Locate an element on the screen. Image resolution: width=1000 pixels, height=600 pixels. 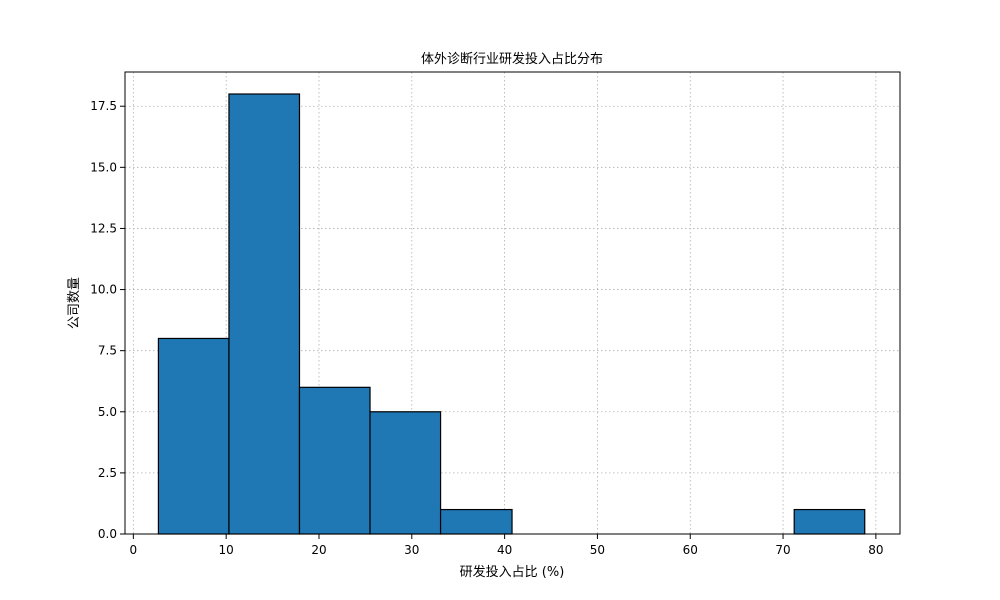
x-tick-label: 70 is located at coordinates (782, 550).